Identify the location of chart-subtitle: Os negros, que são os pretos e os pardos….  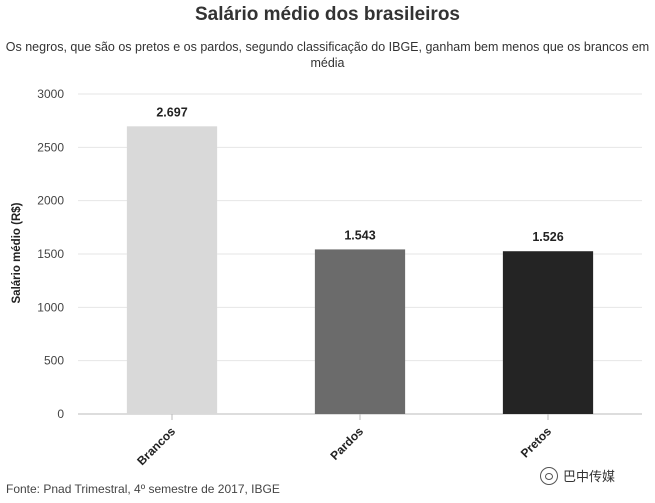
(327, 55).